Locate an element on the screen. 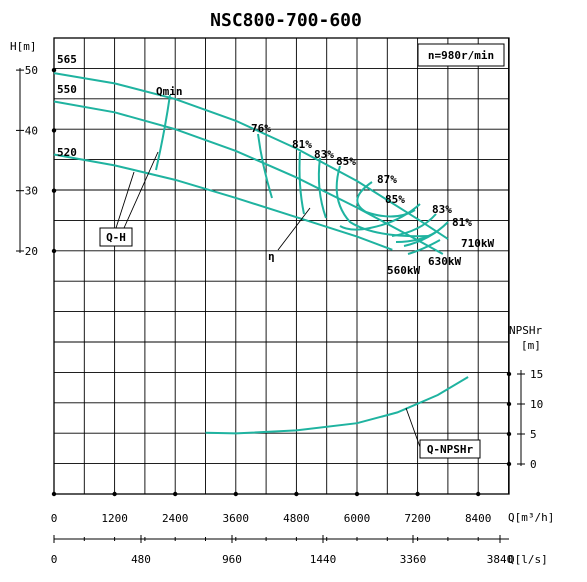 This screenshot has height=582, width=587. qmin-label: Qmin is located at coordinates (169, 91).